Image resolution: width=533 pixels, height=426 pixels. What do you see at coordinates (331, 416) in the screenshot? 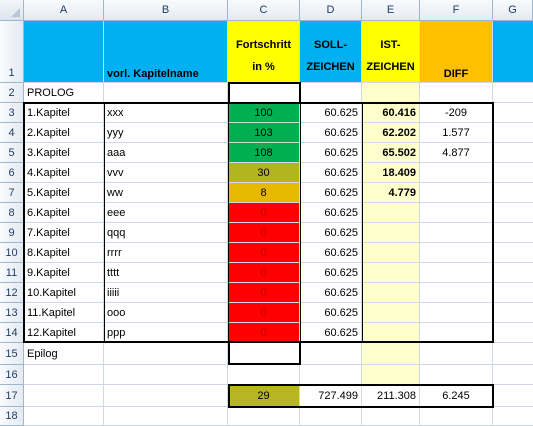
I see `cell-D18` at bounding box center [331, 416].